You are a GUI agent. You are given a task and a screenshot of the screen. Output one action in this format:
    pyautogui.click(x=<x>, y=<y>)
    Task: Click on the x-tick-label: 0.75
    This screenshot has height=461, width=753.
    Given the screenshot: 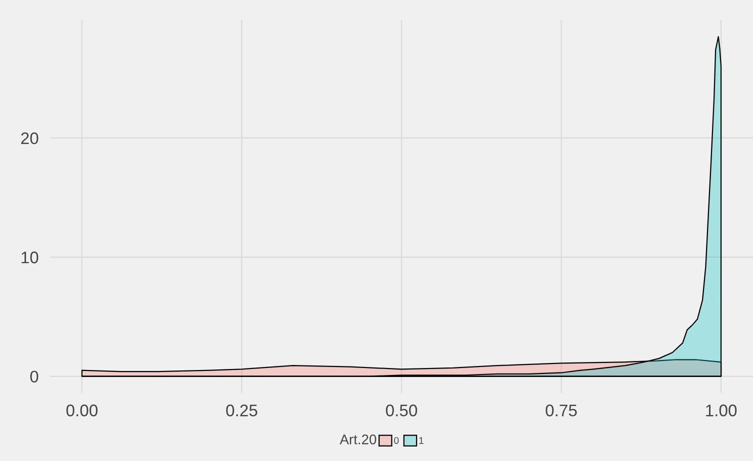 What is the action you would take?
    pyautogui.click(x=561, y=410)
    